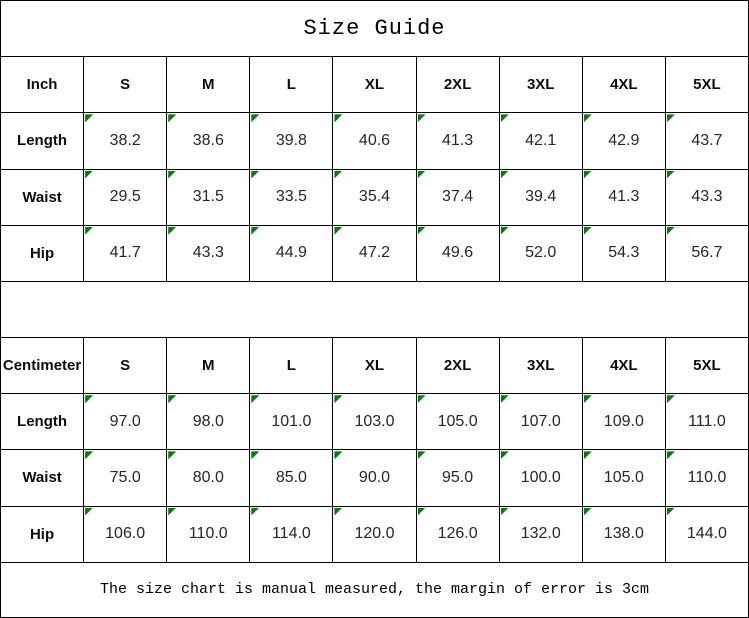  I want to click on measurement-value: 109.0, so click(623, 421).